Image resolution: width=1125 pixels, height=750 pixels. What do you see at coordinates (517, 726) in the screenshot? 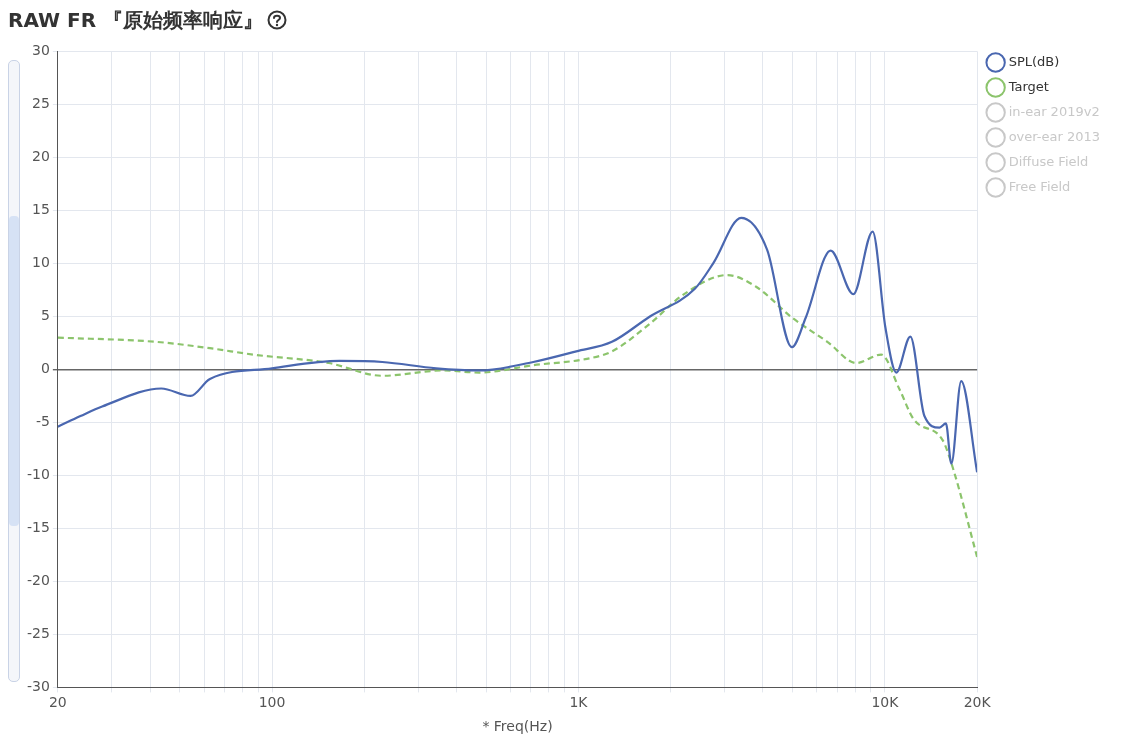
I see `x-axis-title: * Freq(Hz)` at bounding box center [517, 726].